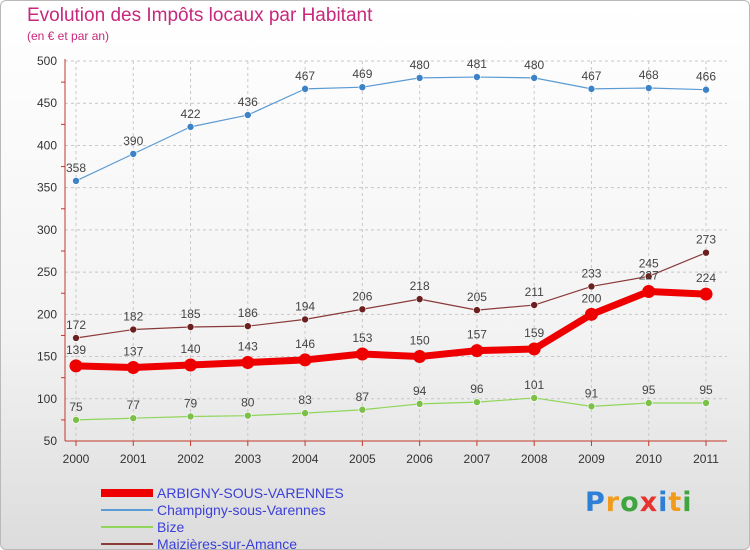  Describe the element at coordinates (419, 459) in the screenshot. I see `x-tick-label: 2006` at that location.